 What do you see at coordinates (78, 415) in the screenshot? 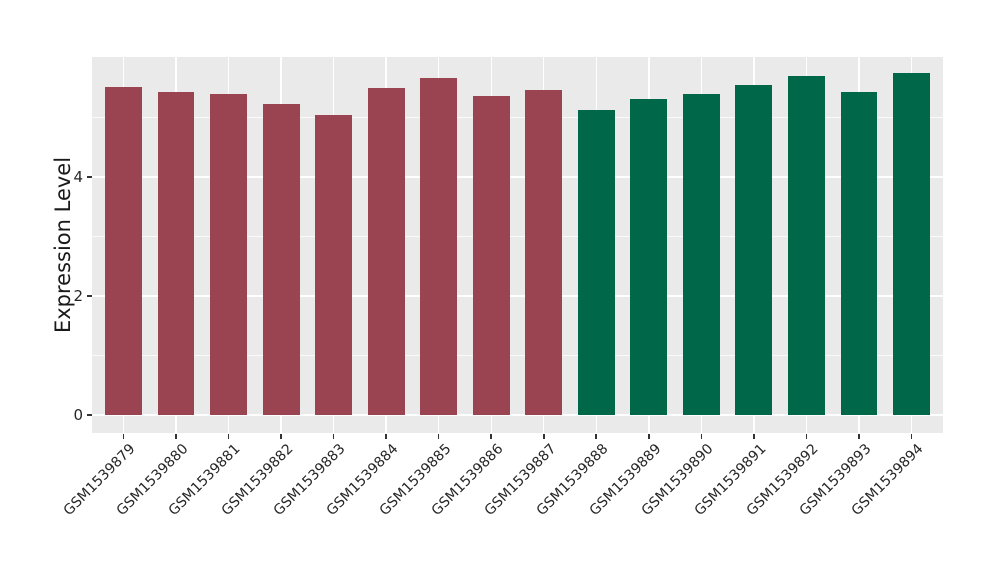
I see `y-tick-label-0: 0` at bounding box center [78, 415].